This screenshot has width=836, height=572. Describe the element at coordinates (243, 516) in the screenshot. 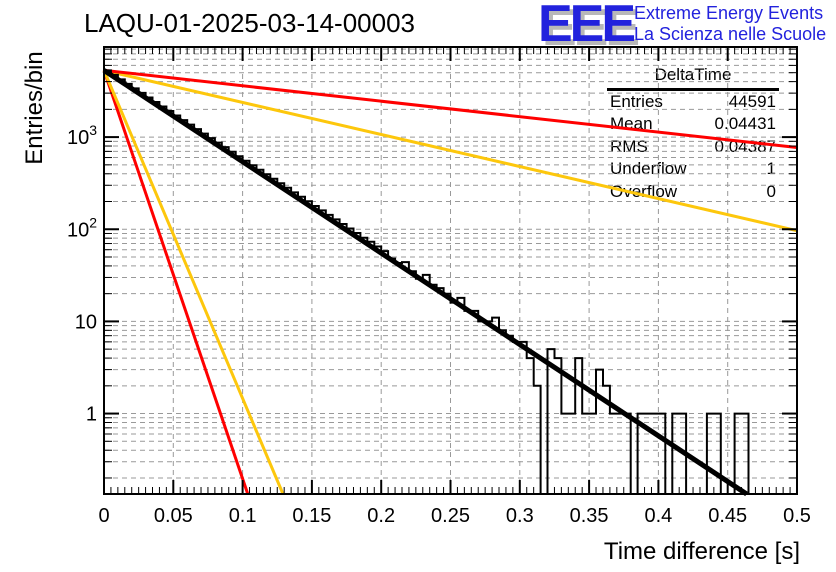

I see `x-tick-label: 0.1` at that location.